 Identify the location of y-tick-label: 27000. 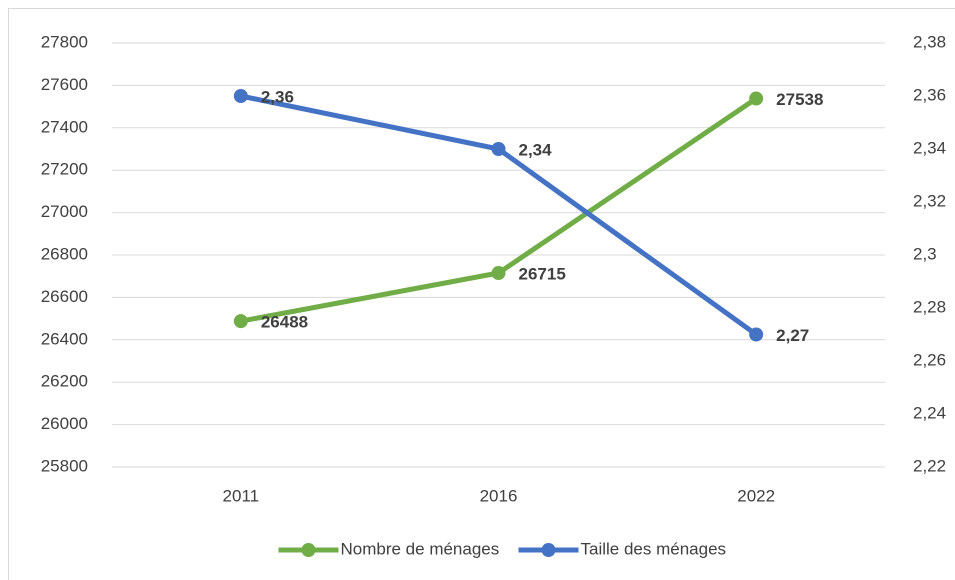
(64, 211).